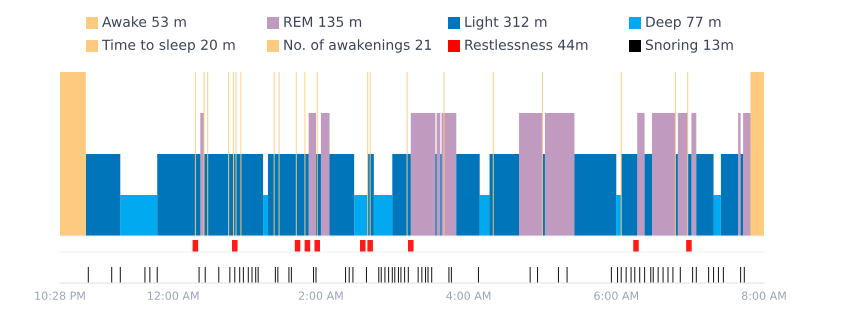 This screenshot has width=846, height=335. What do you see at coordinates (526, 44) in the screenshot?
I see `legend-label: Restlessness 44m` at bounding box center [526, 44].